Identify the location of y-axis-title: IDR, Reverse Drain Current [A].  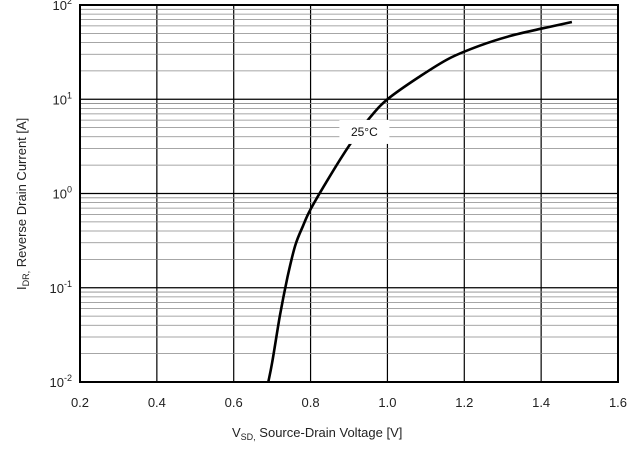
(22, 204).